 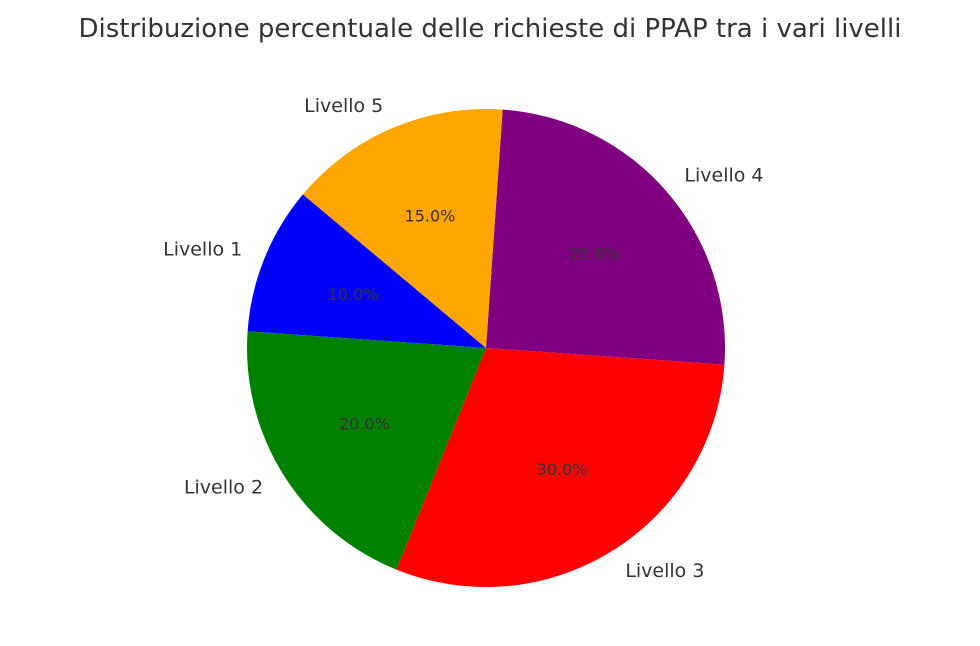 I want to click on slice-label-3: Livello 3, so click(x=664, y=571).